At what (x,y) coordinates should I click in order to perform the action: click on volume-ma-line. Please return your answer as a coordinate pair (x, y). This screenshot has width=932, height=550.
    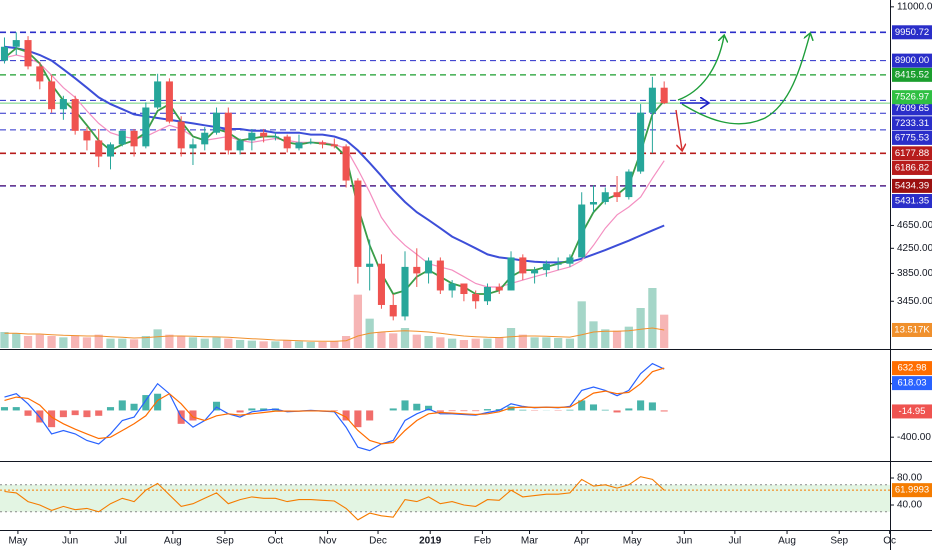
    Looking at the image, I should click on (334, 334).